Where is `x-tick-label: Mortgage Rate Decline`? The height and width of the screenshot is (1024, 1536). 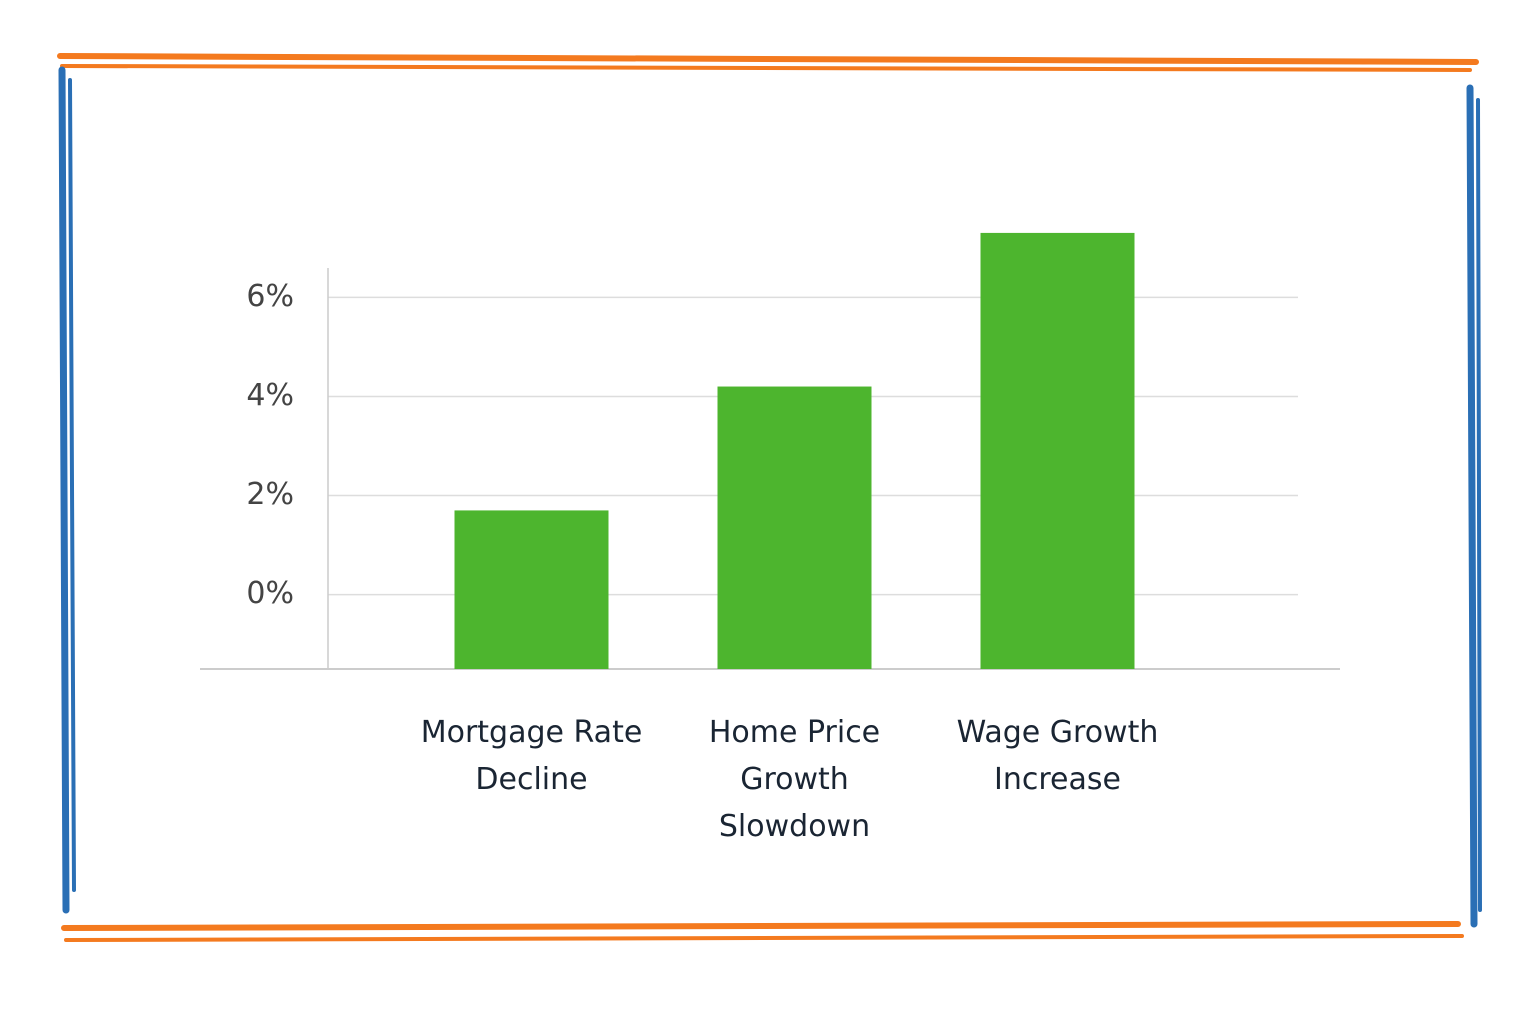
x-tick-label: Mortgage Rate Decline is located at coordinates (531, 756).